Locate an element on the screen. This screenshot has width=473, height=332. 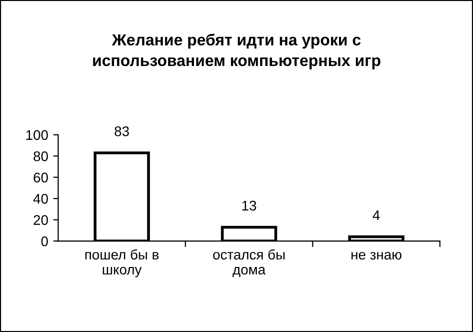
y-tick-label: 20 is located at coordinates (41, 220).